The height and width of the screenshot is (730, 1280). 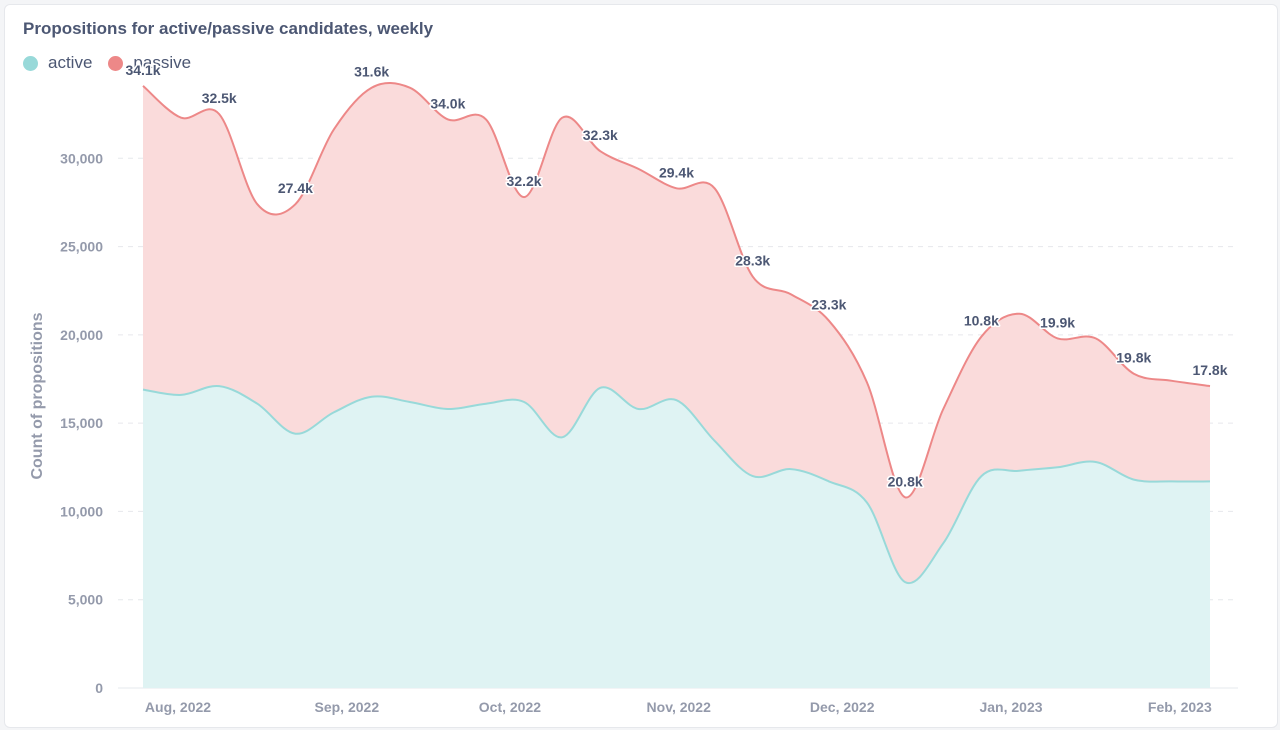 What do you see at coordinates (81, 247) in the screenshot?
I see `y-tick-label: 25,000` at bounding box center [81, 247].